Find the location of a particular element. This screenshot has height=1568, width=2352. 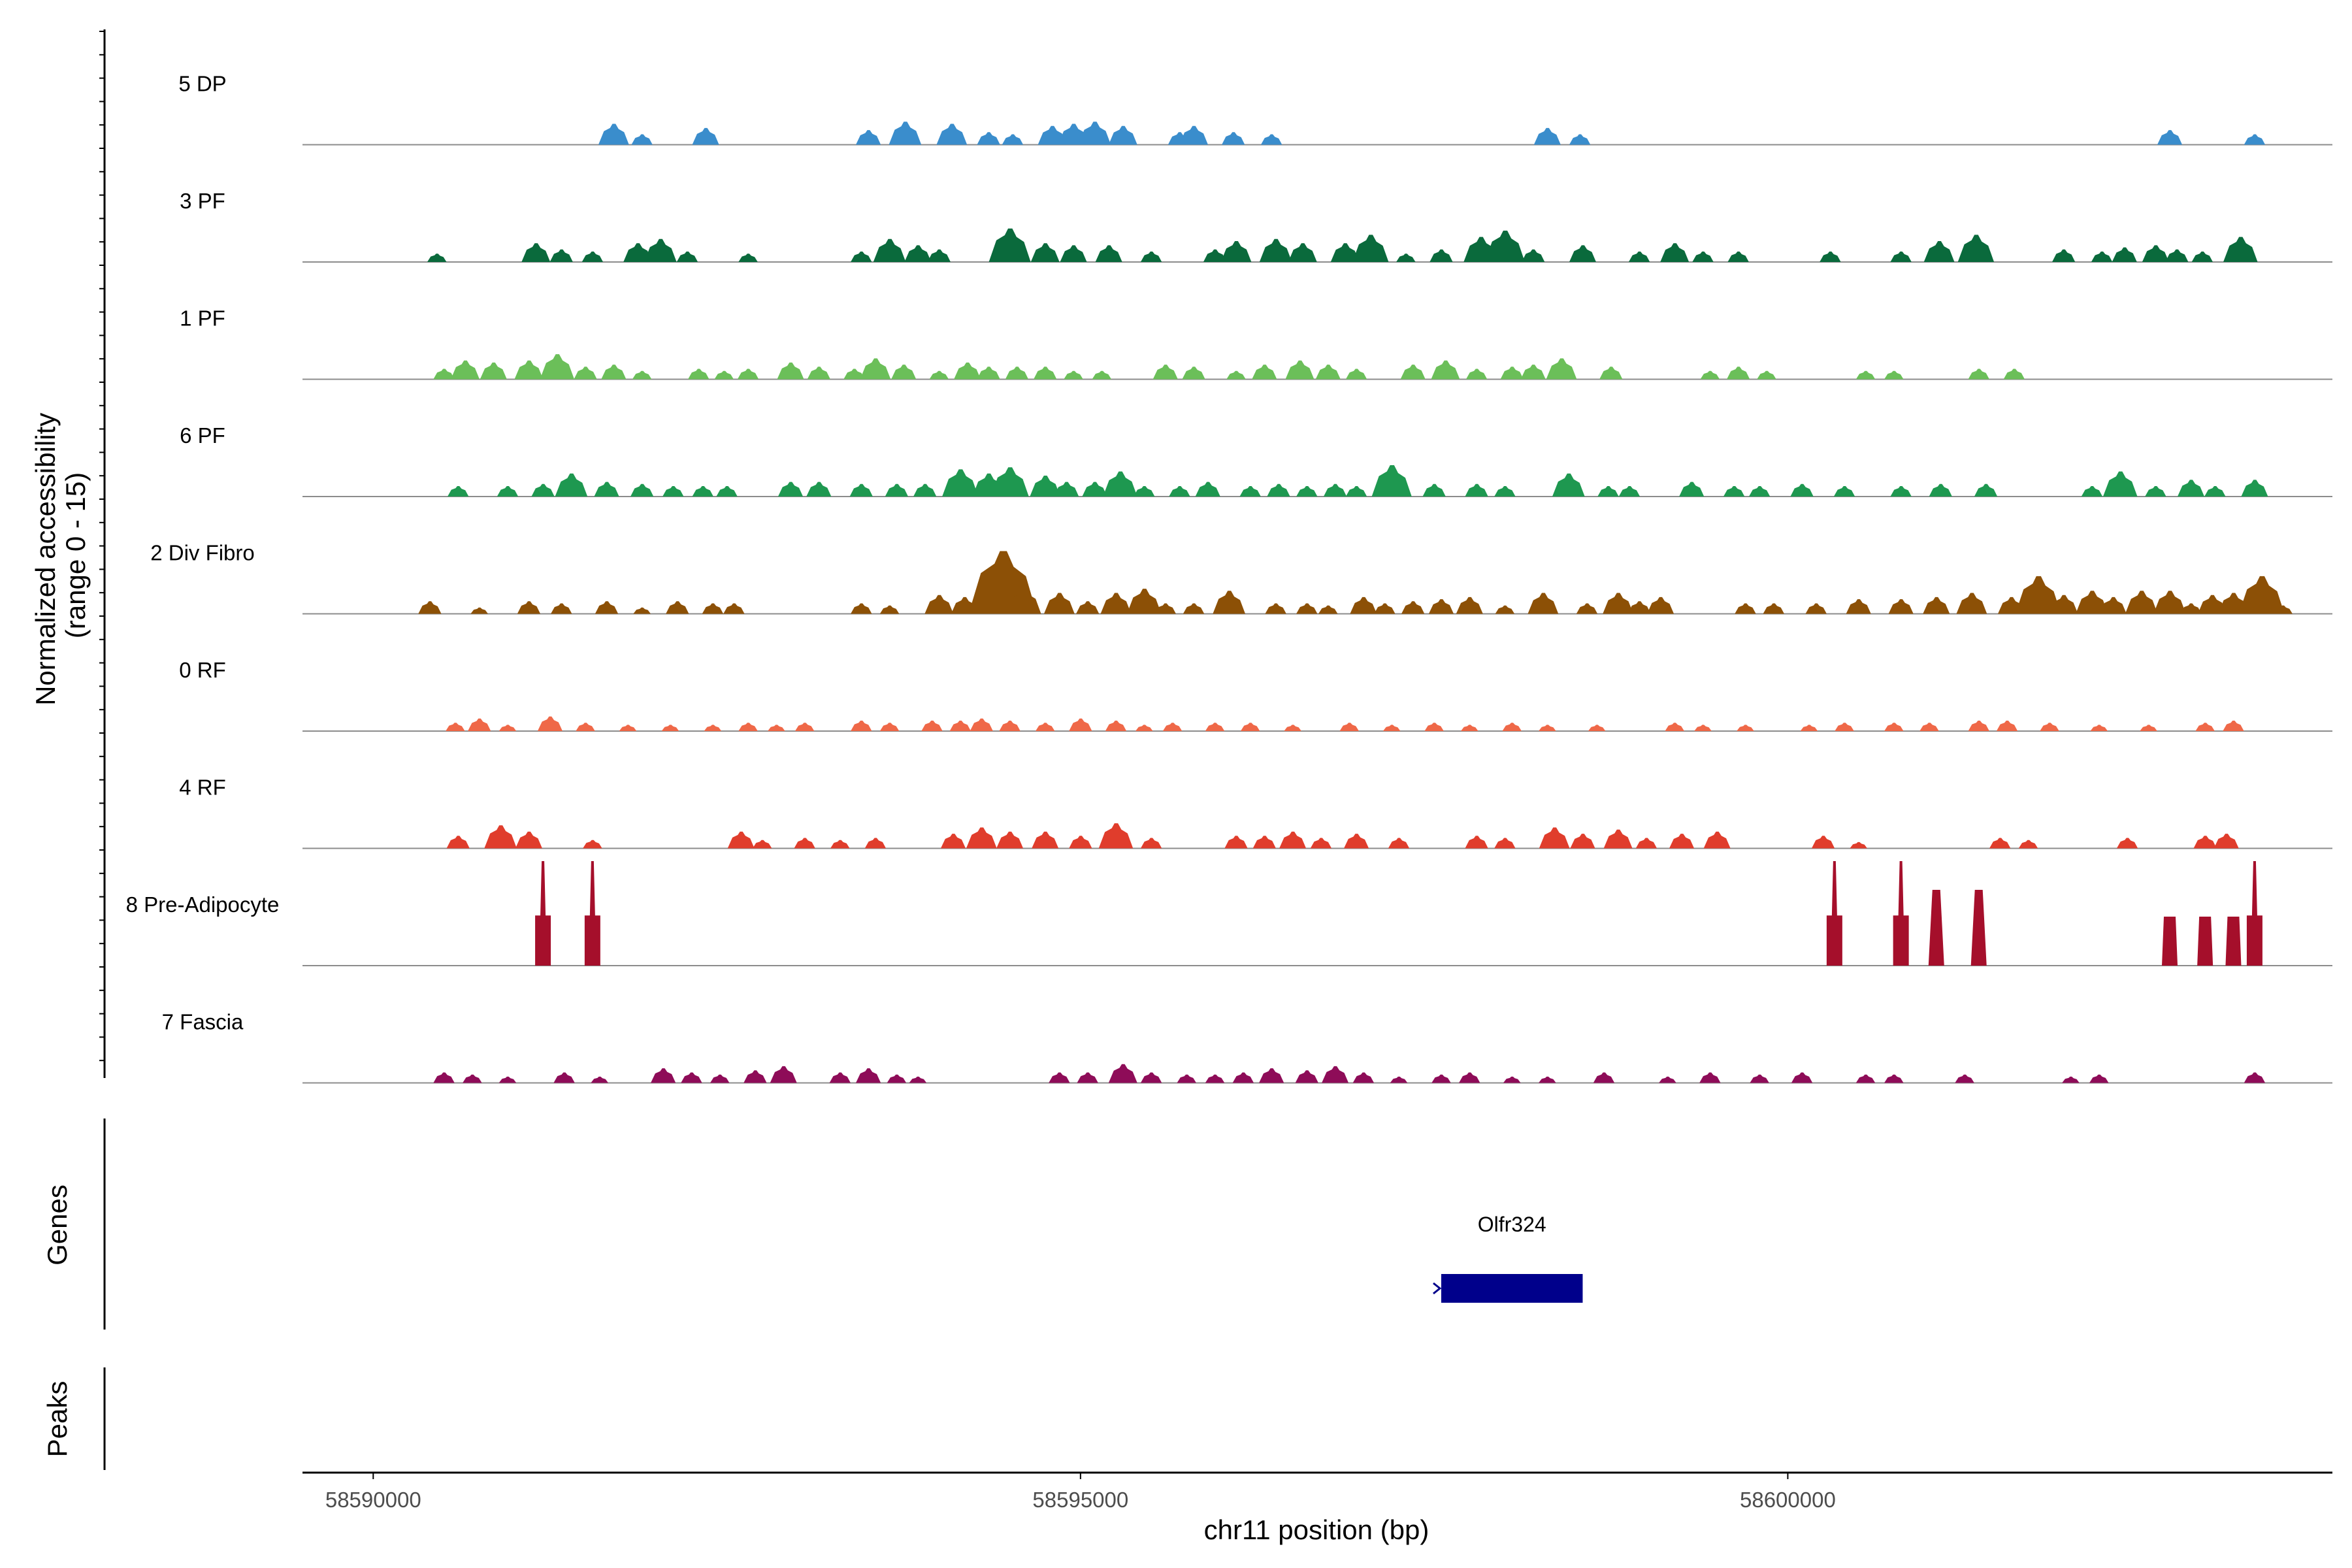

track-label: 5 DP is located at coordinates (202, 84).